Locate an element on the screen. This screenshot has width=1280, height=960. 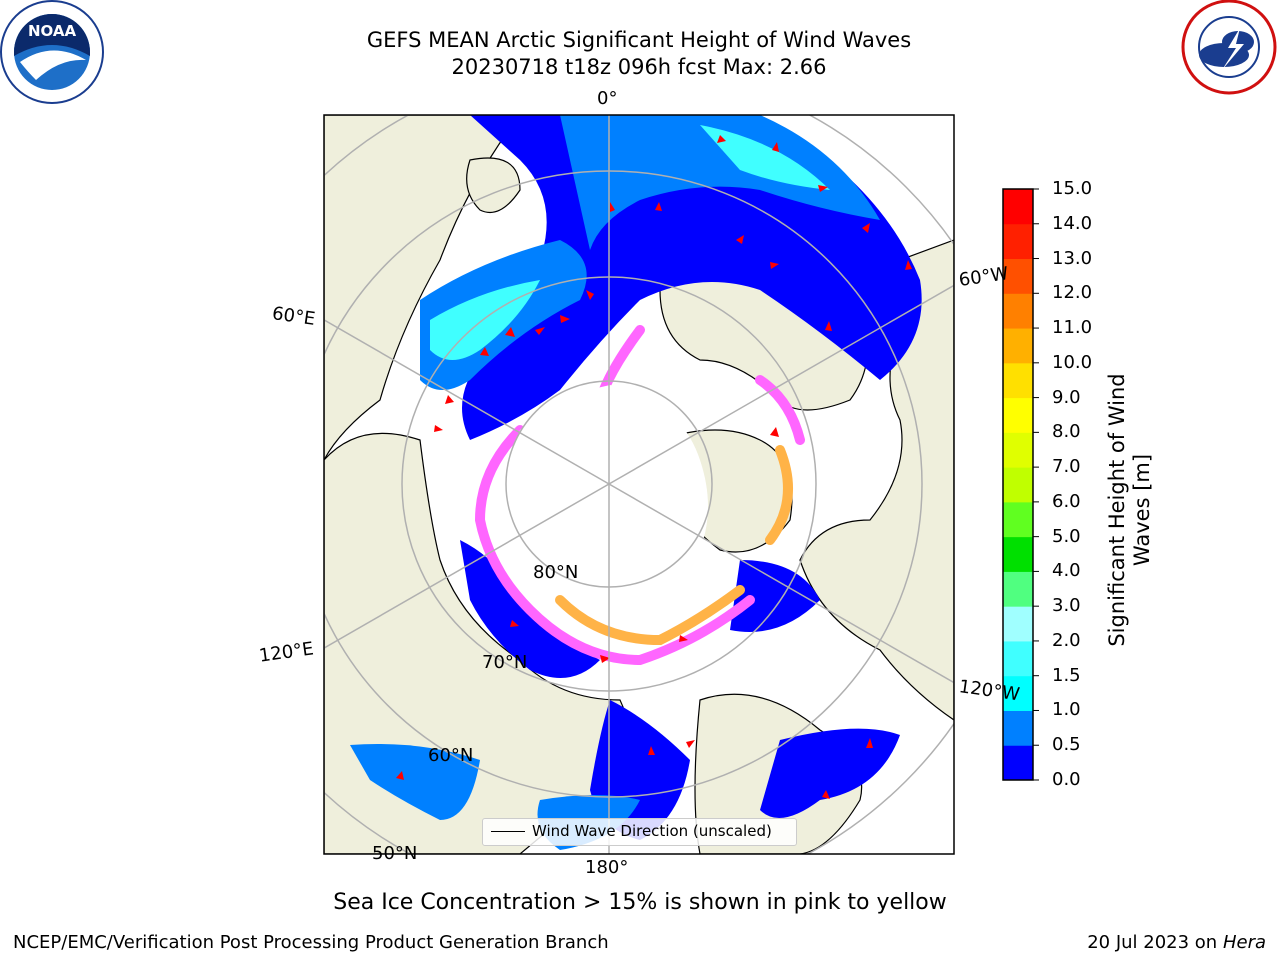
lat-label-50n: 50°N is located at coordinates (395, 853).